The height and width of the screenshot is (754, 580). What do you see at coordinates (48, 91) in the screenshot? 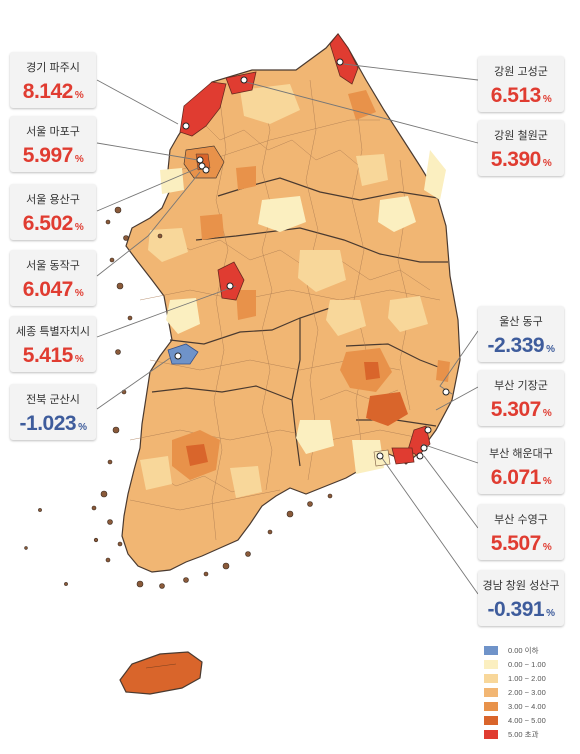
I see `callout-value: 8.142` at bounding box center [48, 91].